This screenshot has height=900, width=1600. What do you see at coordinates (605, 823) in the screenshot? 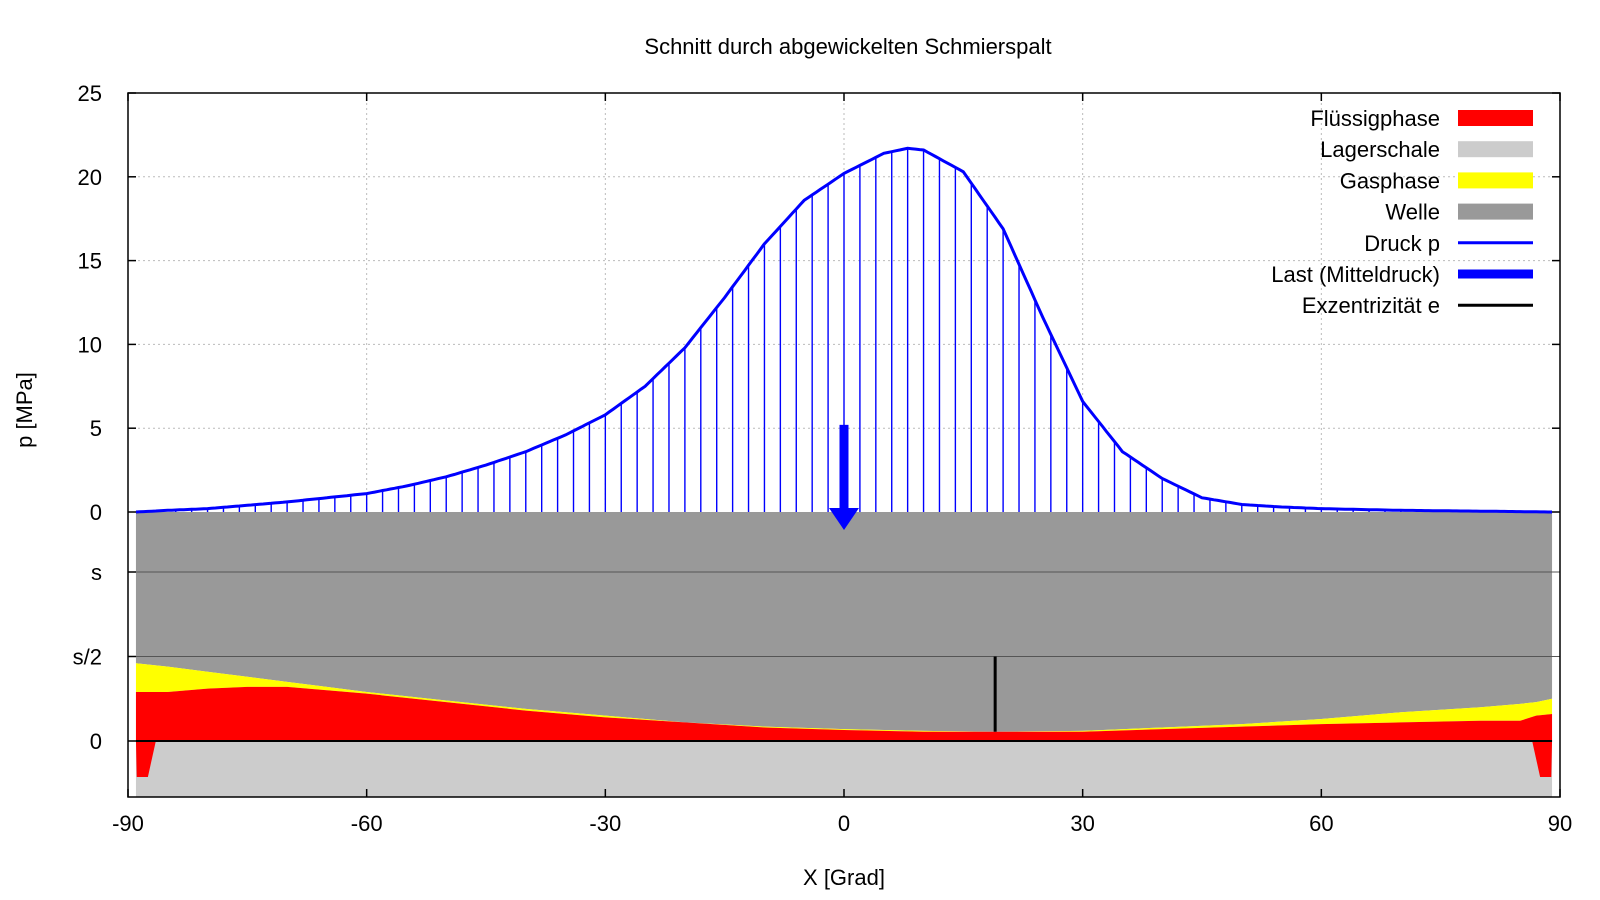
I see `x-tick-label: -30` at bounding box center [605, 823].